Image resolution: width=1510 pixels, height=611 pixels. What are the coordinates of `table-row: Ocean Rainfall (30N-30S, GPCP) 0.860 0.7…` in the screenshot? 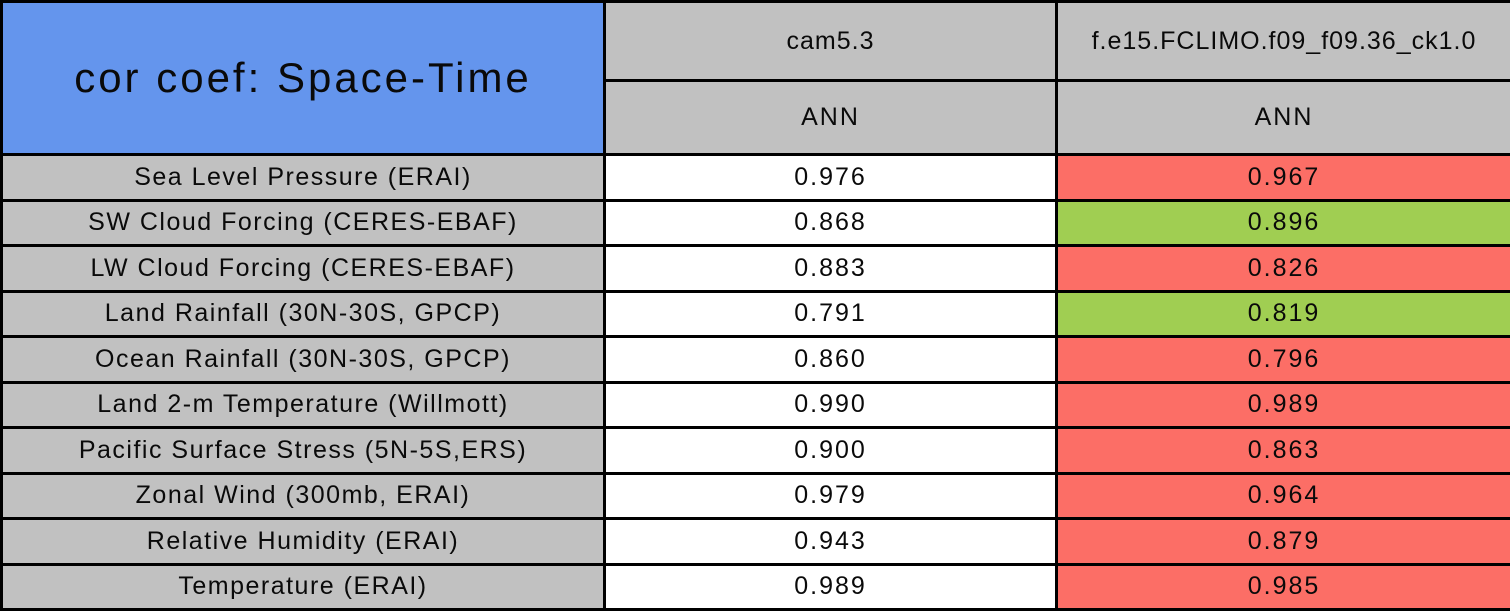 It's located at (755, 359).